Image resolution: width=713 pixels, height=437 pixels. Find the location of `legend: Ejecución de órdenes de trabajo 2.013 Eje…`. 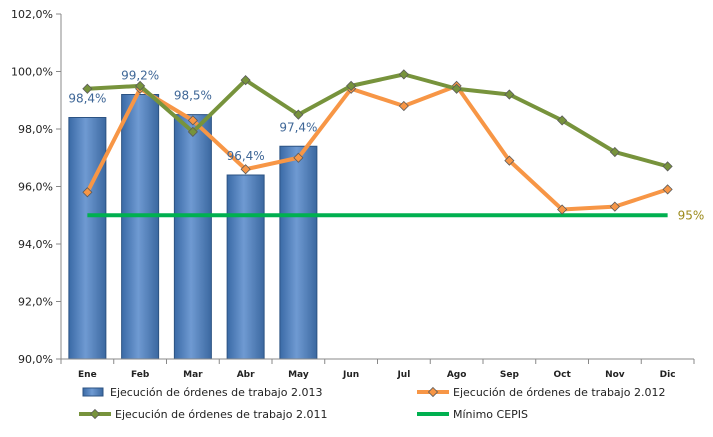

legend: Ejecución de órdenes de trabajo 2.013 Eje… is located at coordinates (372, 403).